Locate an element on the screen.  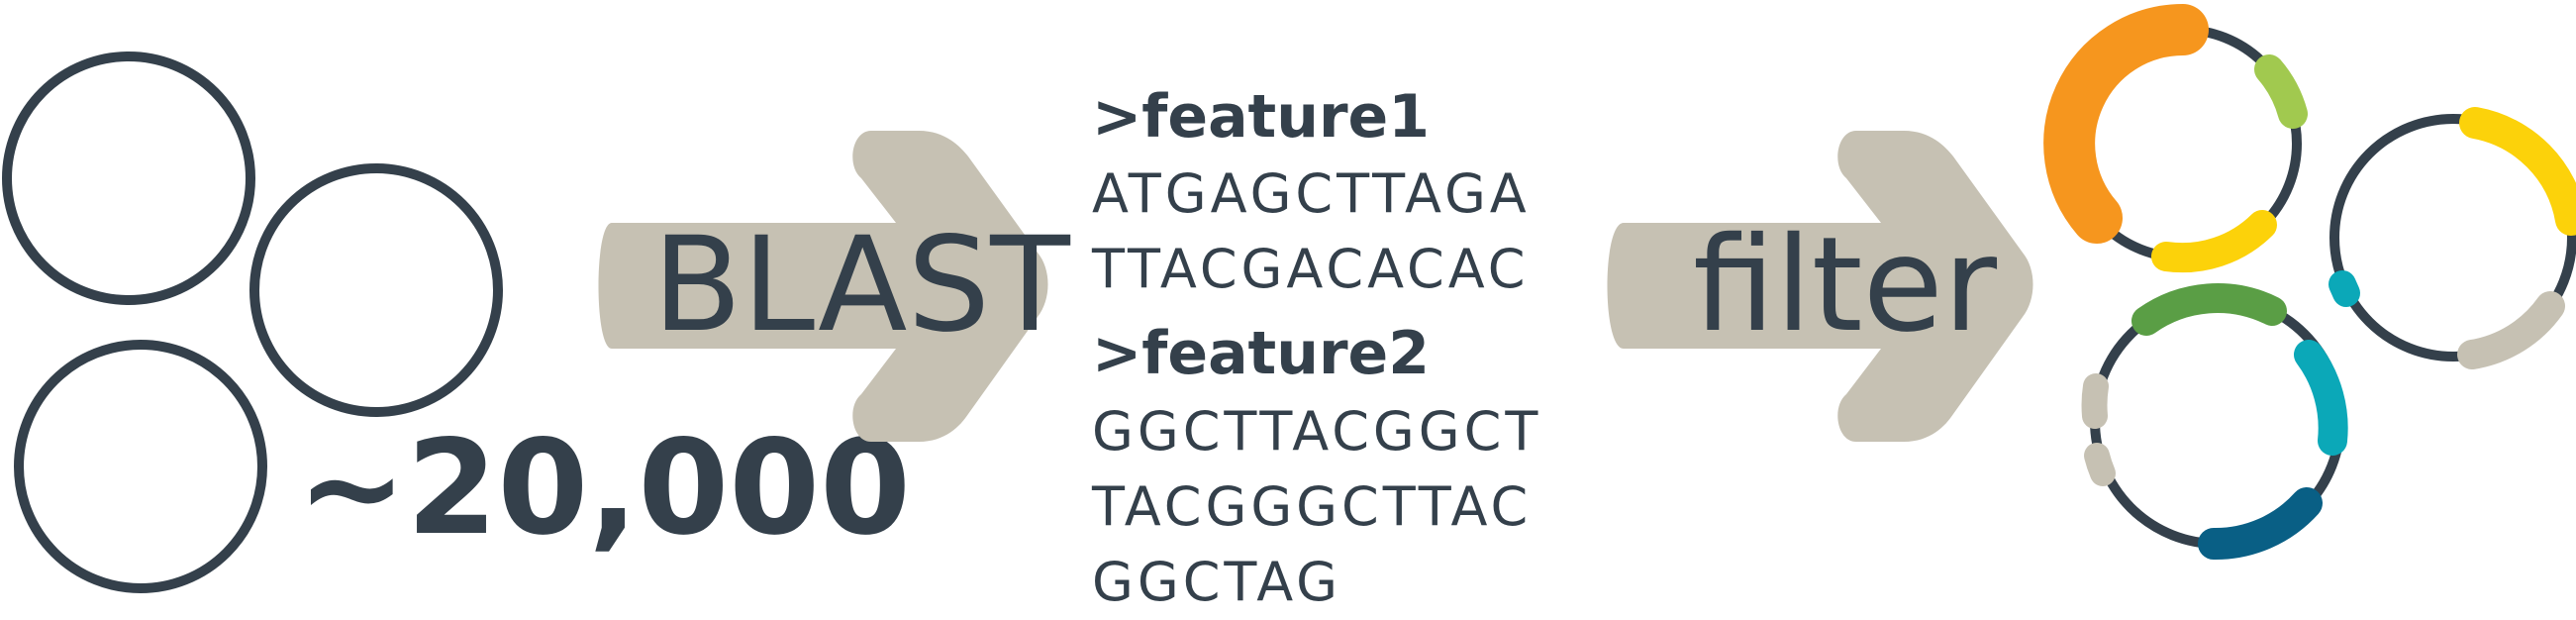
sequence-line-2: TTACGACACAC is located at coordinates (1310, 269).